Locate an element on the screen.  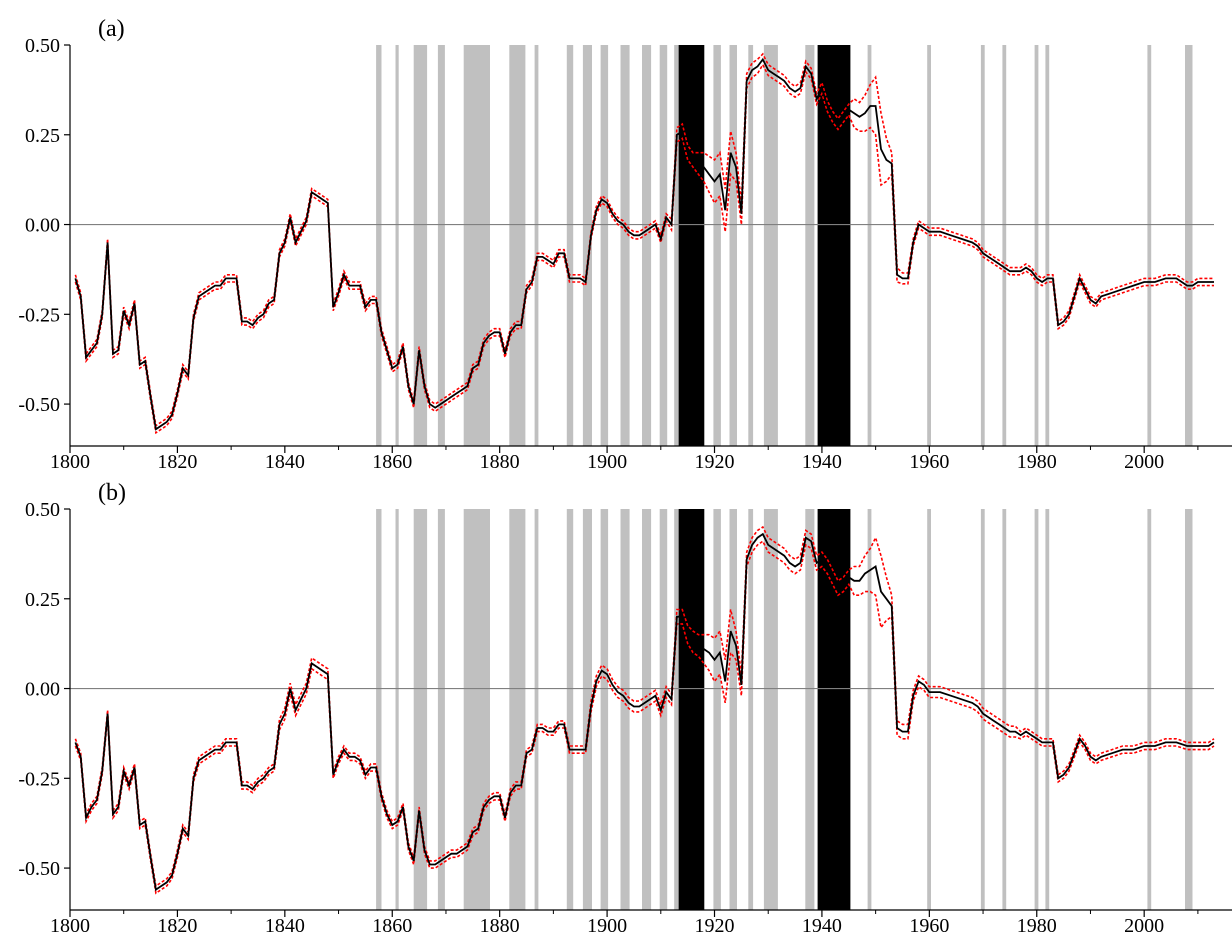
x-tick-label-a-6: 1920 is located at coordinates (715, 462).